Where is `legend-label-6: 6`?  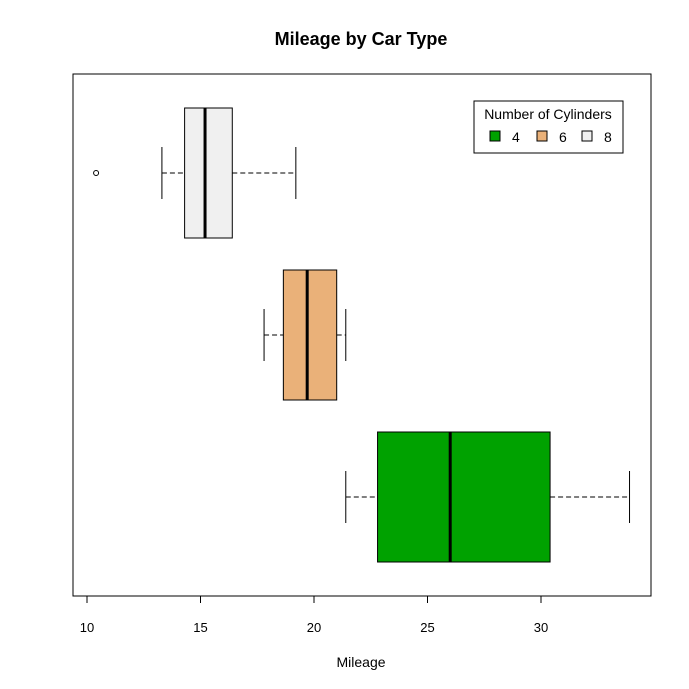
legend-label-6: 6 is located at coordinates (563, 137).